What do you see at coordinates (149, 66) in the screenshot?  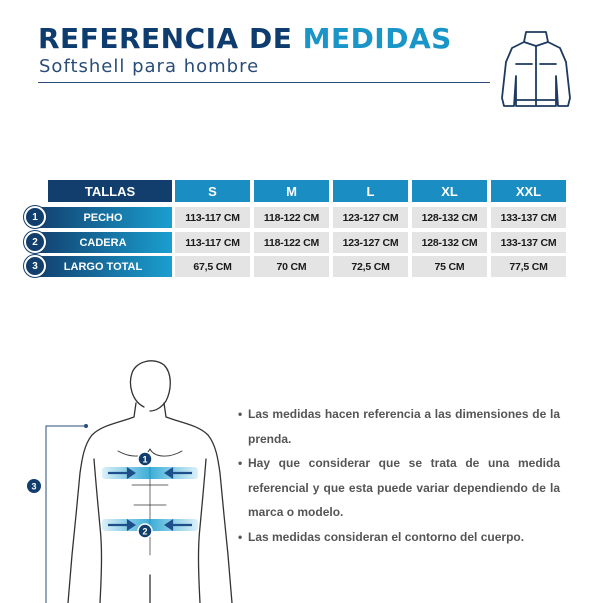 I see `page-subtitle: Softshell para hombre` at bounding box center [149, 66].